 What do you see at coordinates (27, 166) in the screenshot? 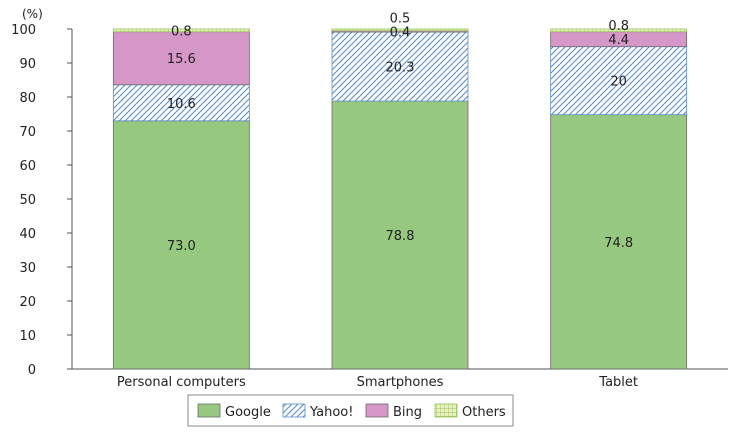
I see `y-tick-label: 60` at bounding box center [27, 166].